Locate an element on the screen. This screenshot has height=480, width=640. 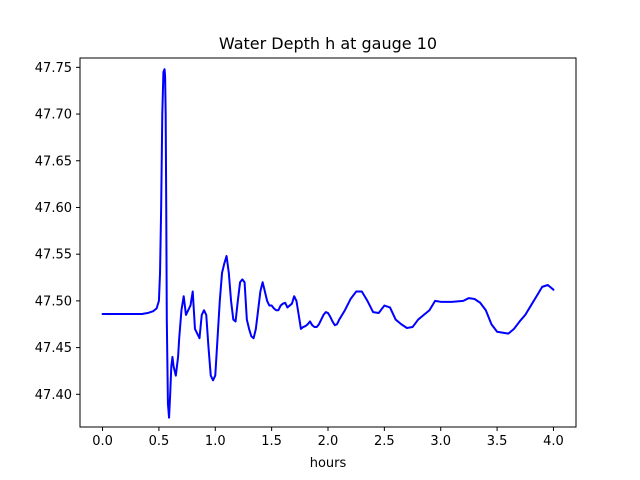
x-axis-label: hours is located at coordinates (328, 463).